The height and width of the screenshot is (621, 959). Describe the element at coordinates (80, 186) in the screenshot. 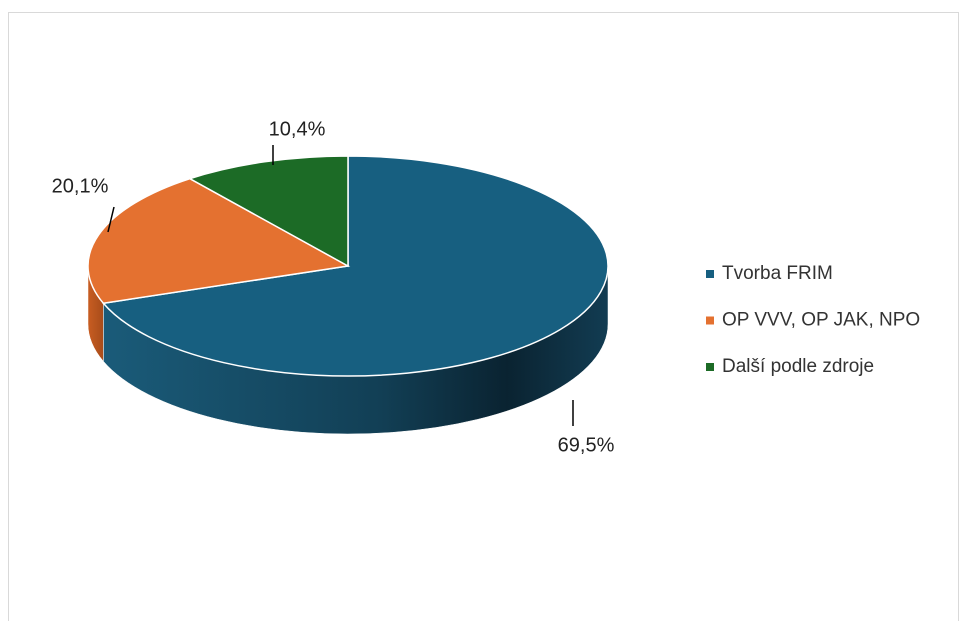

I see `data-label: 20,1%` at that location.